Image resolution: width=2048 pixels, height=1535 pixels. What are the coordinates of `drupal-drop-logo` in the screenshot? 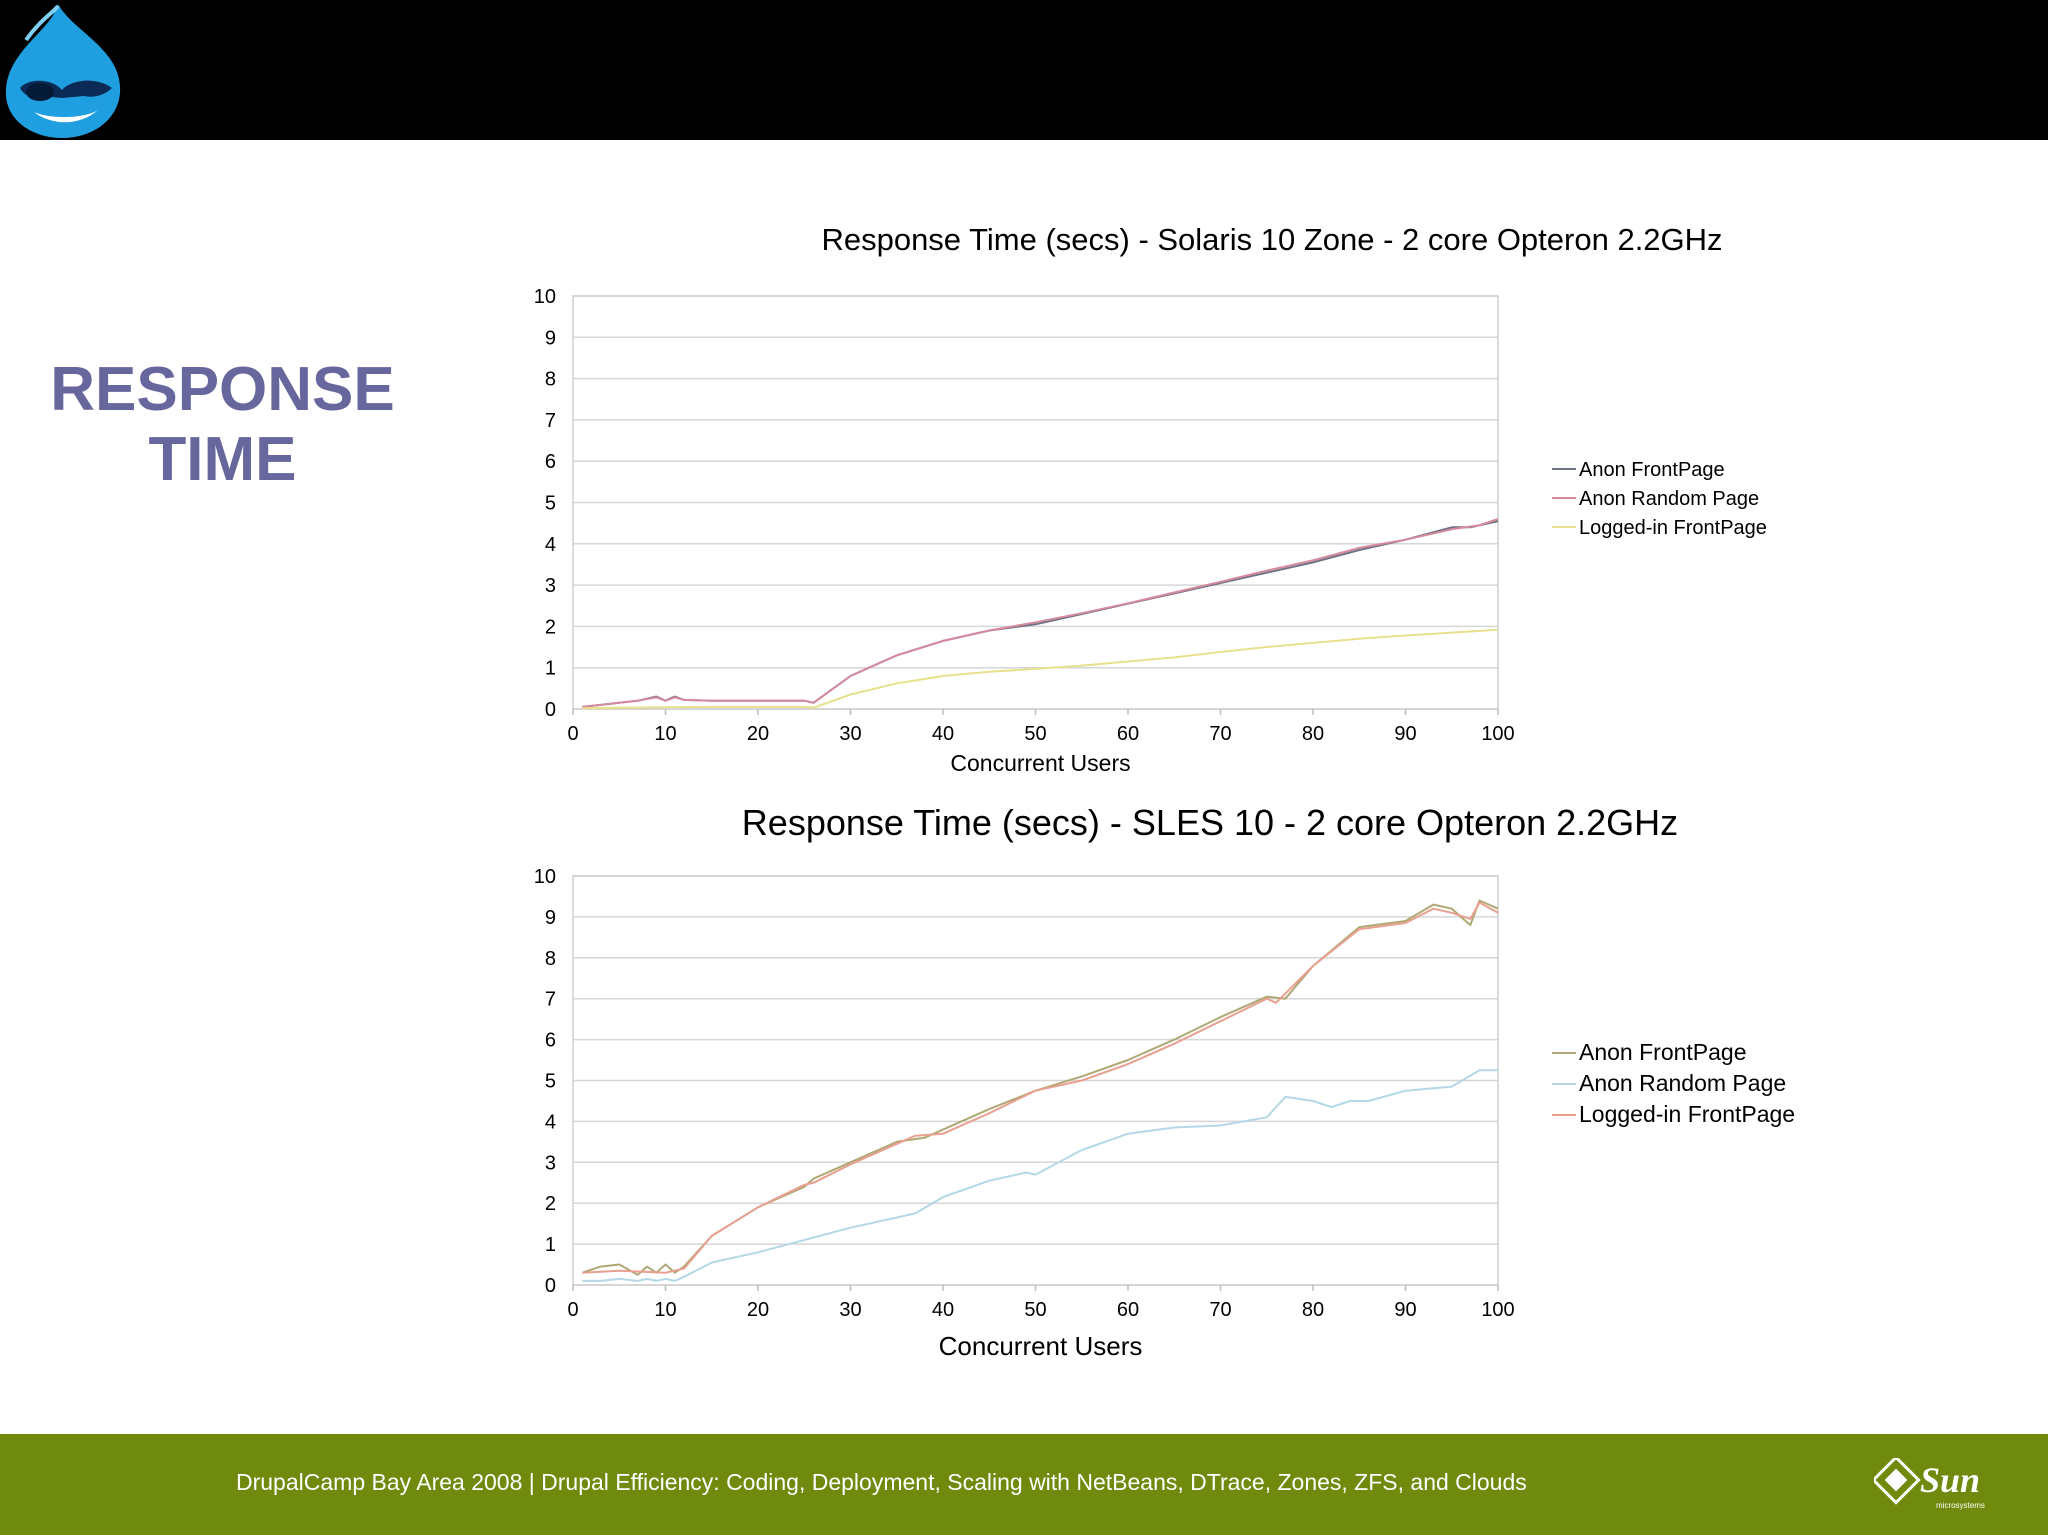 It's located at (63, 71).